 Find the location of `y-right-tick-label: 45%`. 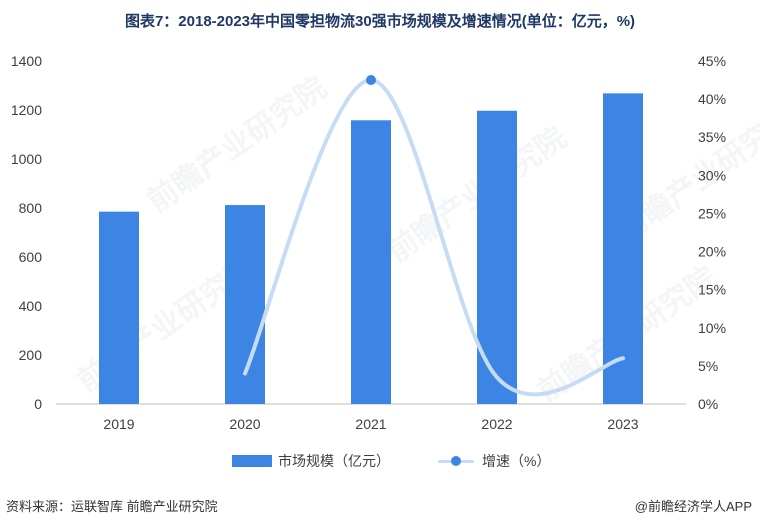

y-right-tick-label: 45% is located at coordinates (712, 61).